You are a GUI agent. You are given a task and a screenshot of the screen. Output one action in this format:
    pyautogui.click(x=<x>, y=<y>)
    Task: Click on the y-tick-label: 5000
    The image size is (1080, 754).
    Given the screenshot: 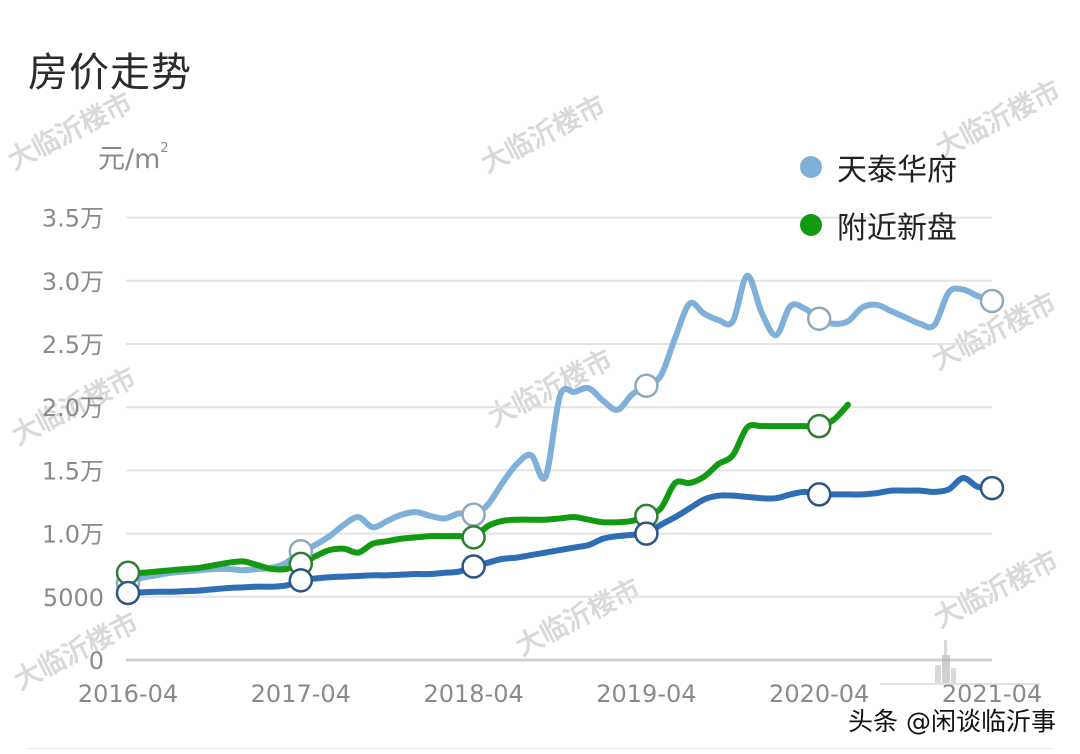 What is the action you would take?
    pyautogui.click(x=73, y=598)
    